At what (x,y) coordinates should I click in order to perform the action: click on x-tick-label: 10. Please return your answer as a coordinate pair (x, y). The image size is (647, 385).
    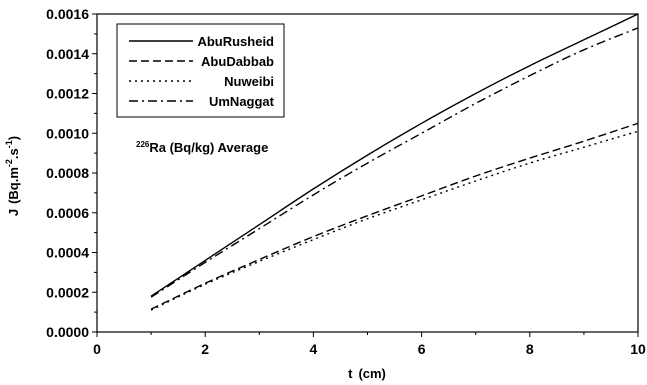
    Looking at the image, I should click on (638, 349).